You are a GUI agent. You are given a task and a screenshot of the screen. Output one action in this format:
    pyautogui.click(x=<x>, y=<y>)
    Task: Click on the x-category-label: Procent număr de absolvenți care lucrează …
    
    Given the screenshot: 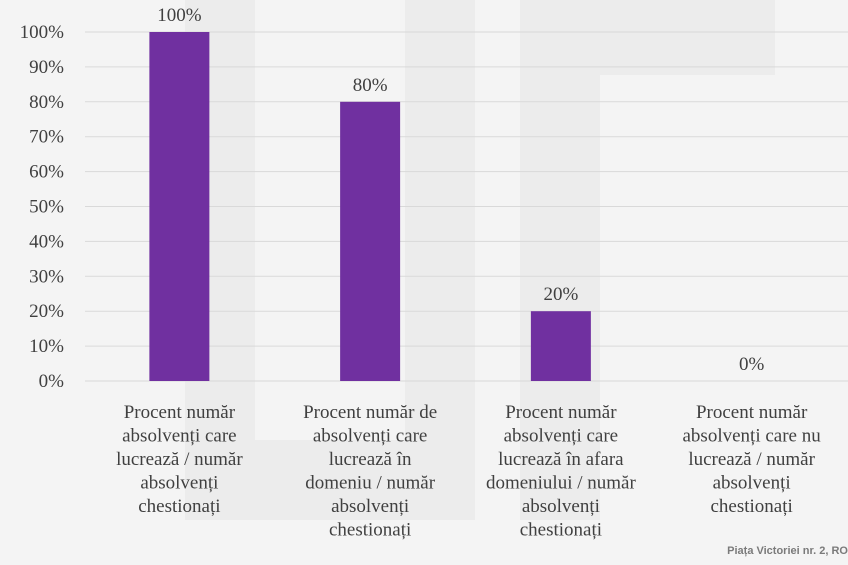 What is the action you would take?
    pyautogui.click(x=370, y=471)
    